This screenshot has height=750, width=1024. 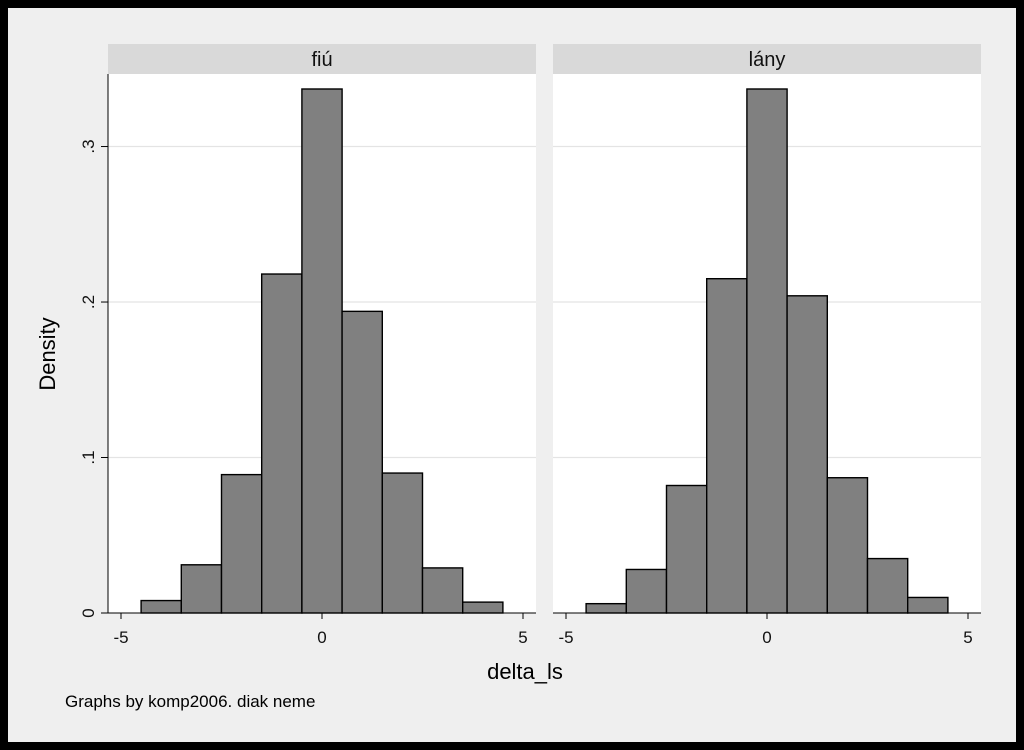 I want to click on y-tick-label: .2, so click(x=88, y=302).